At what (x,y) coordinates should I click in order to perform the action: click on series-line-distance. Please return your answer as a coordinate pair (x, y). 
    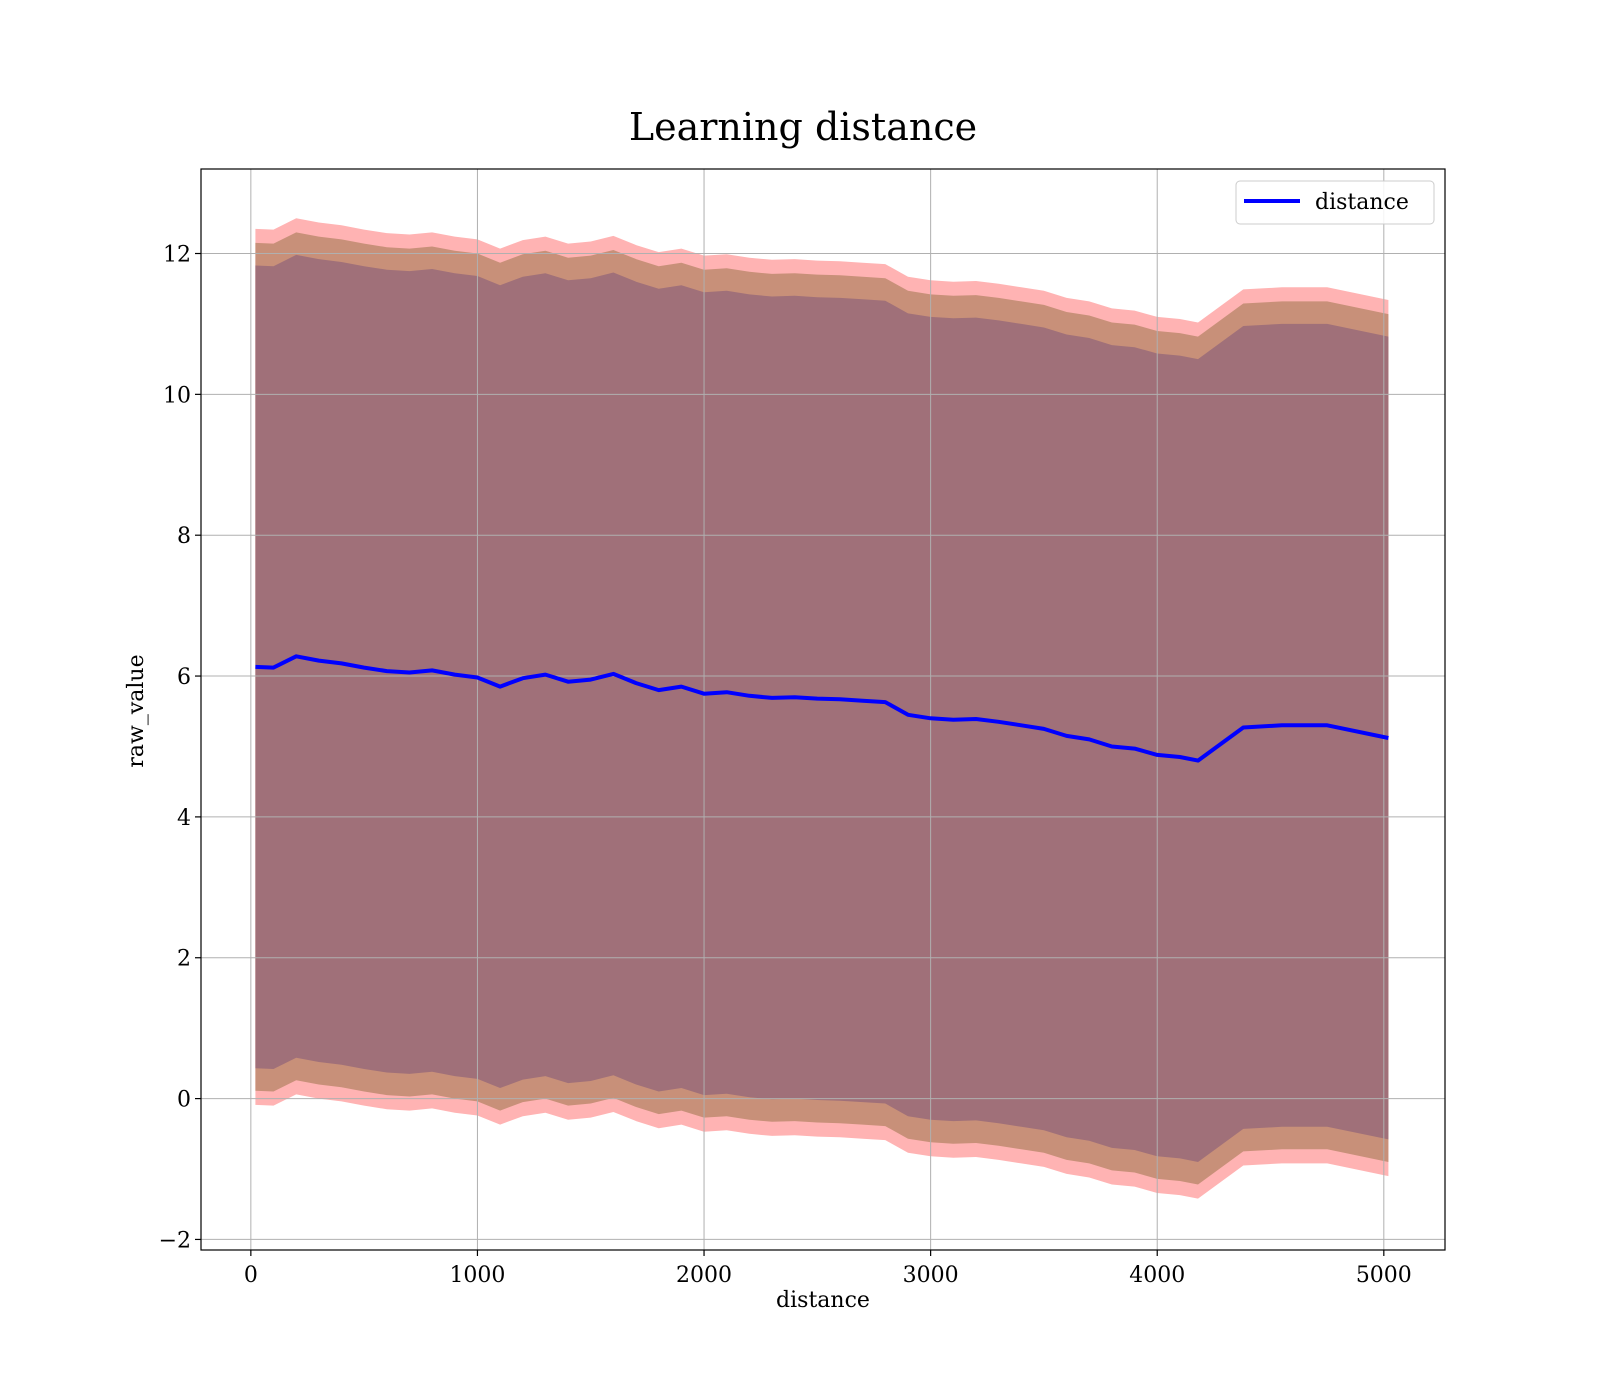
    Looking at the image, I should click on (822, 708).